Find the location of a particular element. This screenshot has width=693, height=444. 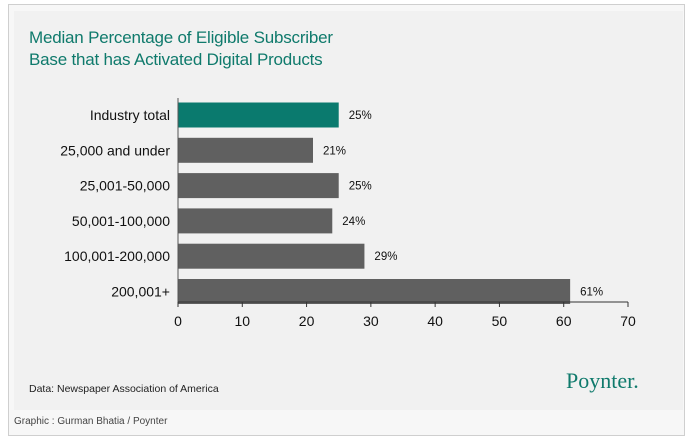

value-label-3: 24% is located at coordinates (353, 222).